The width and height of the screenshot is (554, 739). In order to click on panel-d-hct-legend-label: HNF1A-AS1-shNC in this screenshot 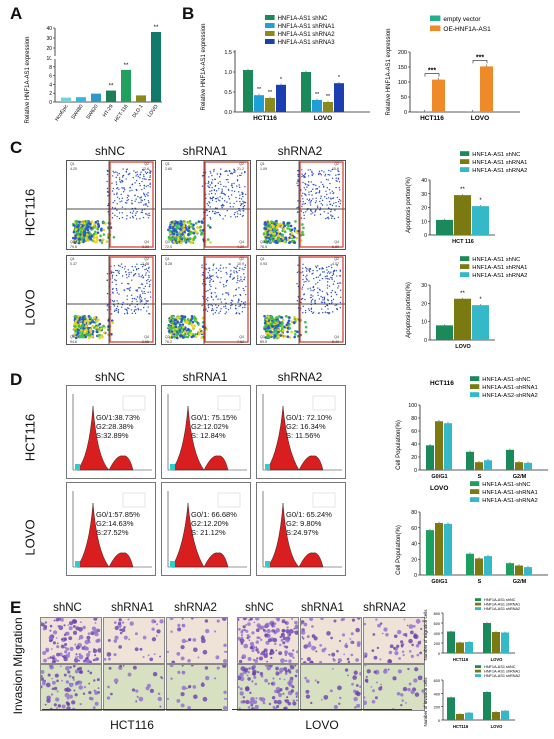, I will do `click(506, 380)`.